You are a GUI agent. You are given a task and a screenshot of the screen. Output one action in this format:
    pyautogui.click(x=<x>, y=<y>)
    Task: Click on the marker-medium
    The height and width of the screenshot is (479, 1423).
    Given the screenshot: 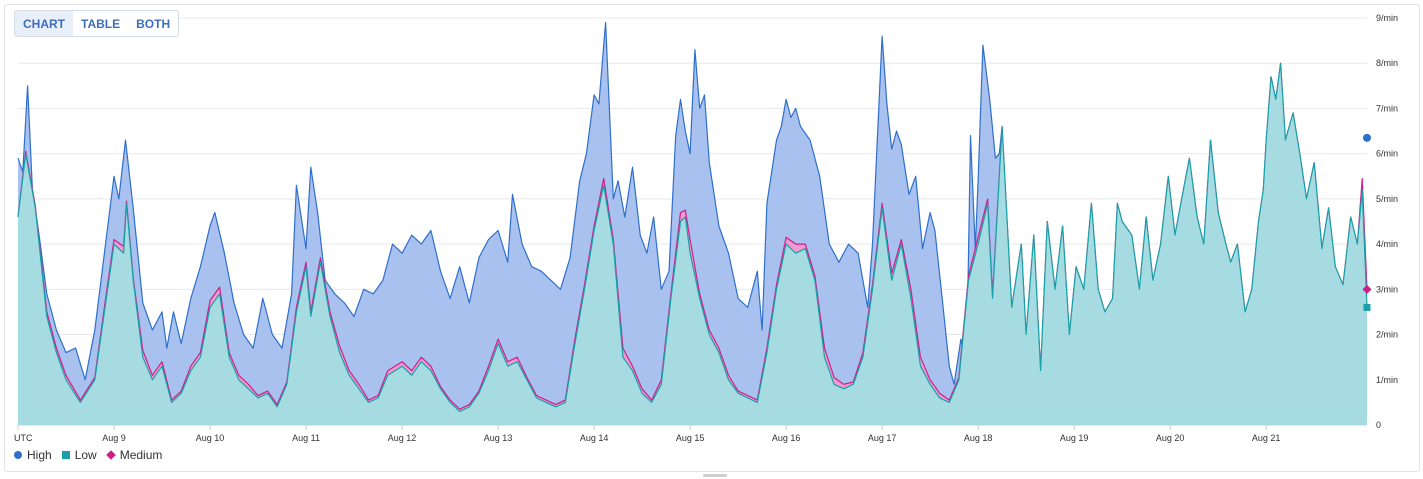 What is the action you would take?
    pyautogui.click(x=1367, y=289)
    